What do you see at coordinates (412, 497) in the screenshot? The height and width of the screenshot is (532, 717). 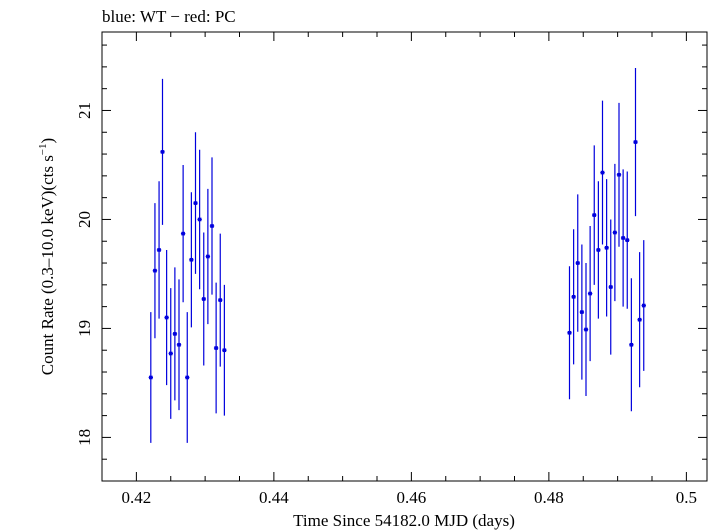 I see `x-tick-label: 0.46` at bounding box center [412, 497].